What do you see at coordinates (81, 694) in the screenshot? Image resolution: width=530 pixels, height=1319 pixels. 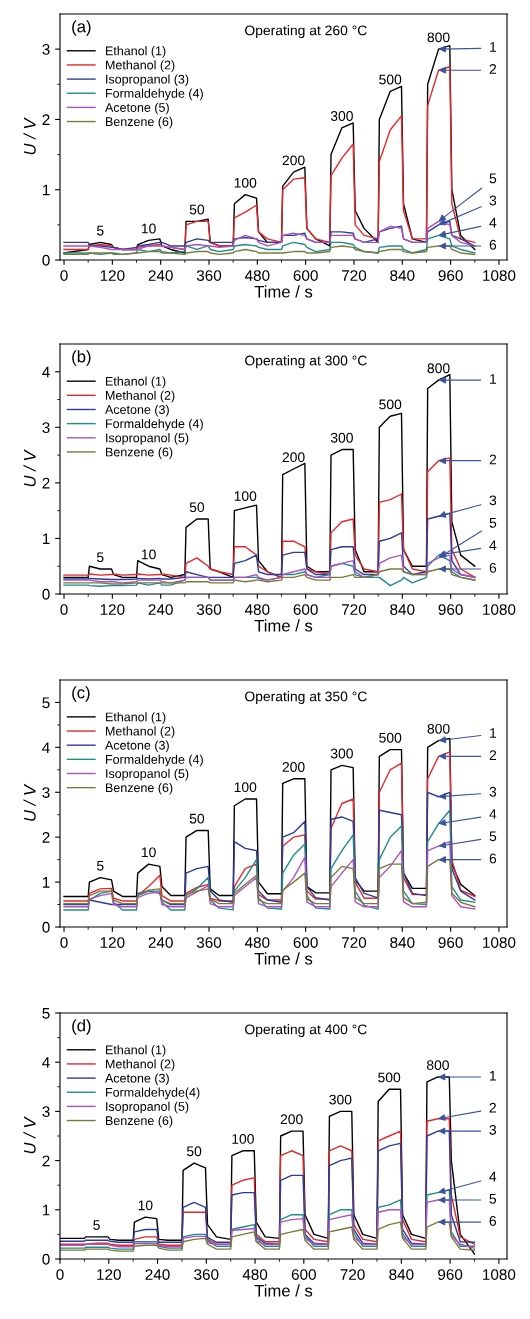 I see `annotation: (c)` at bounding box center [81, 694].